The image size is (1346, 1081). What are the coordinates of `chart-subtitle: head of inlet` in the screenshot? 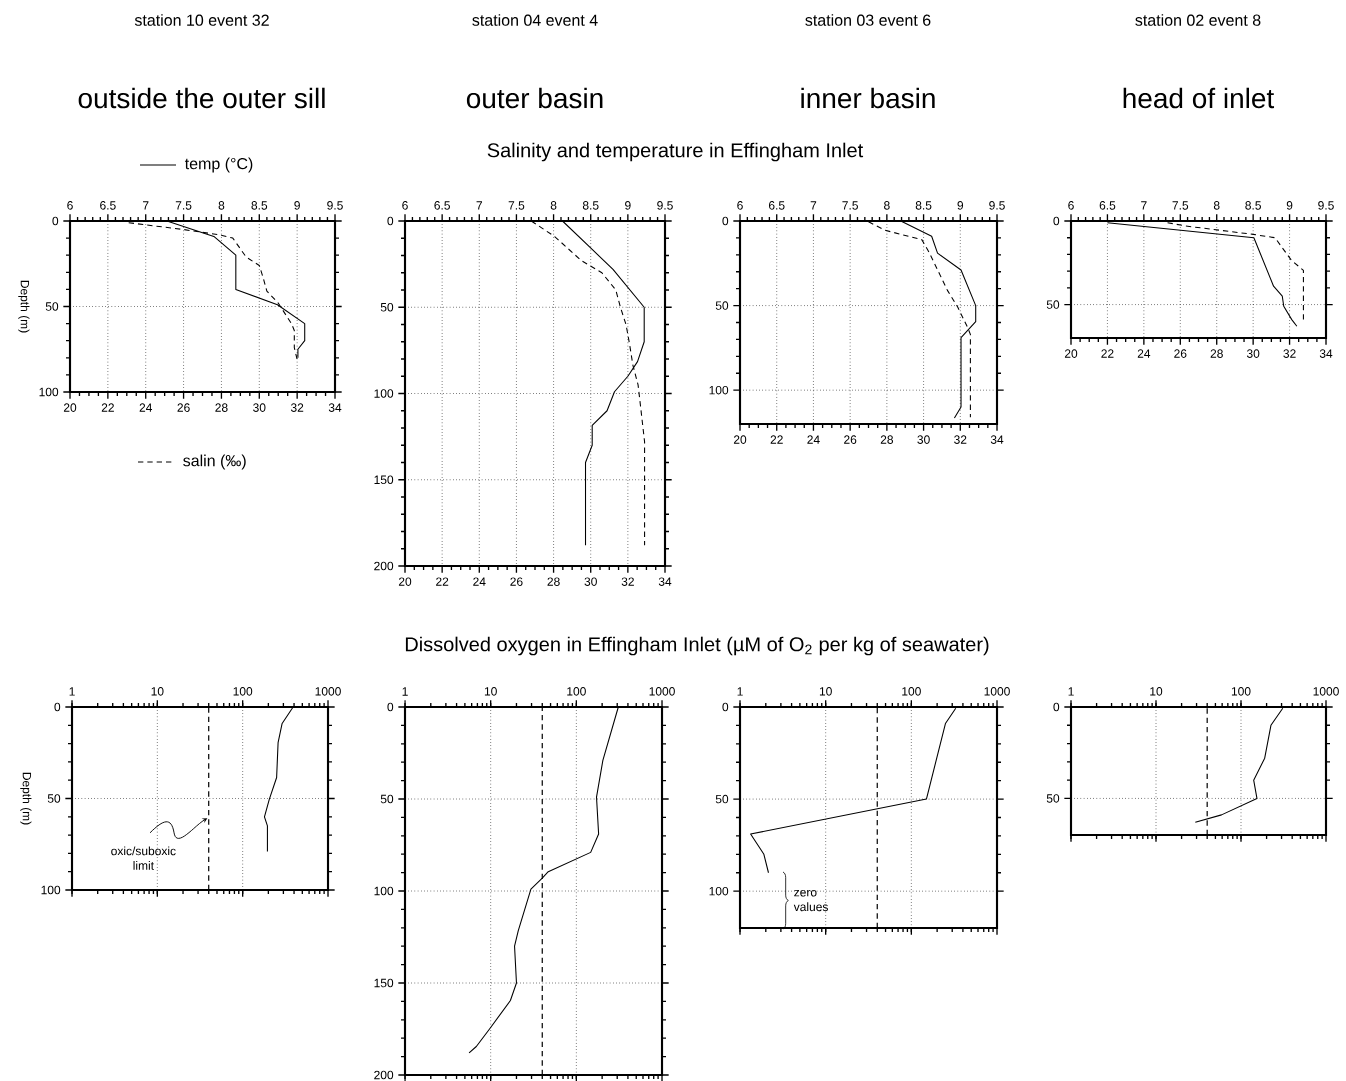 It's located at (1199, 98).